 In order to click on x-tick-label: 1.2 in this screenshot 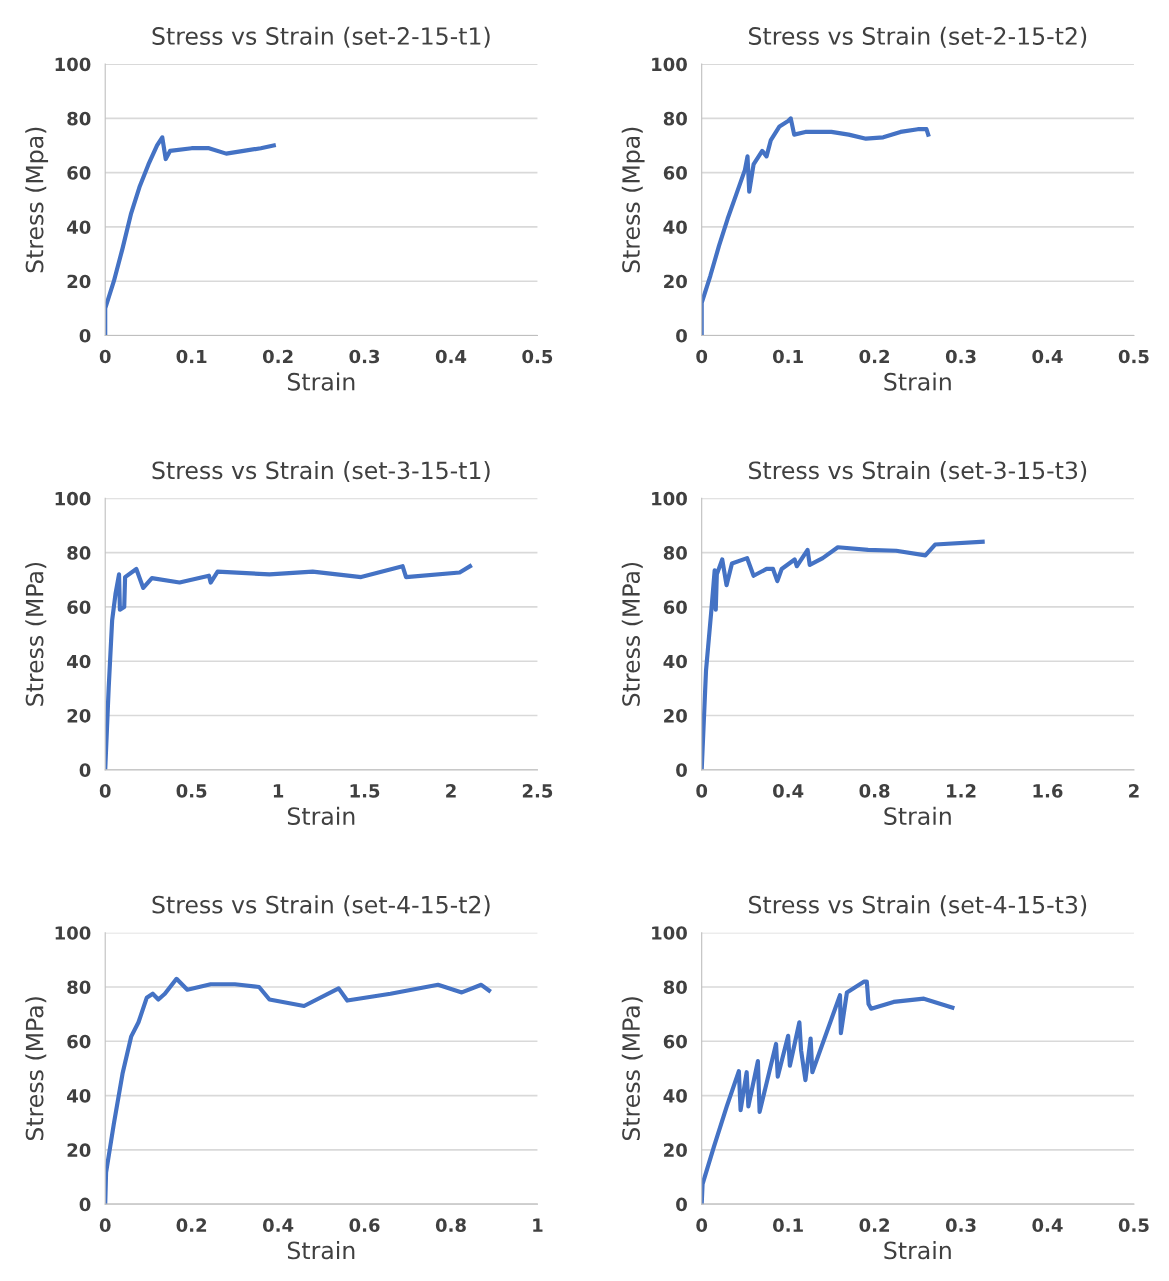, I will do `click(961, 791)`.